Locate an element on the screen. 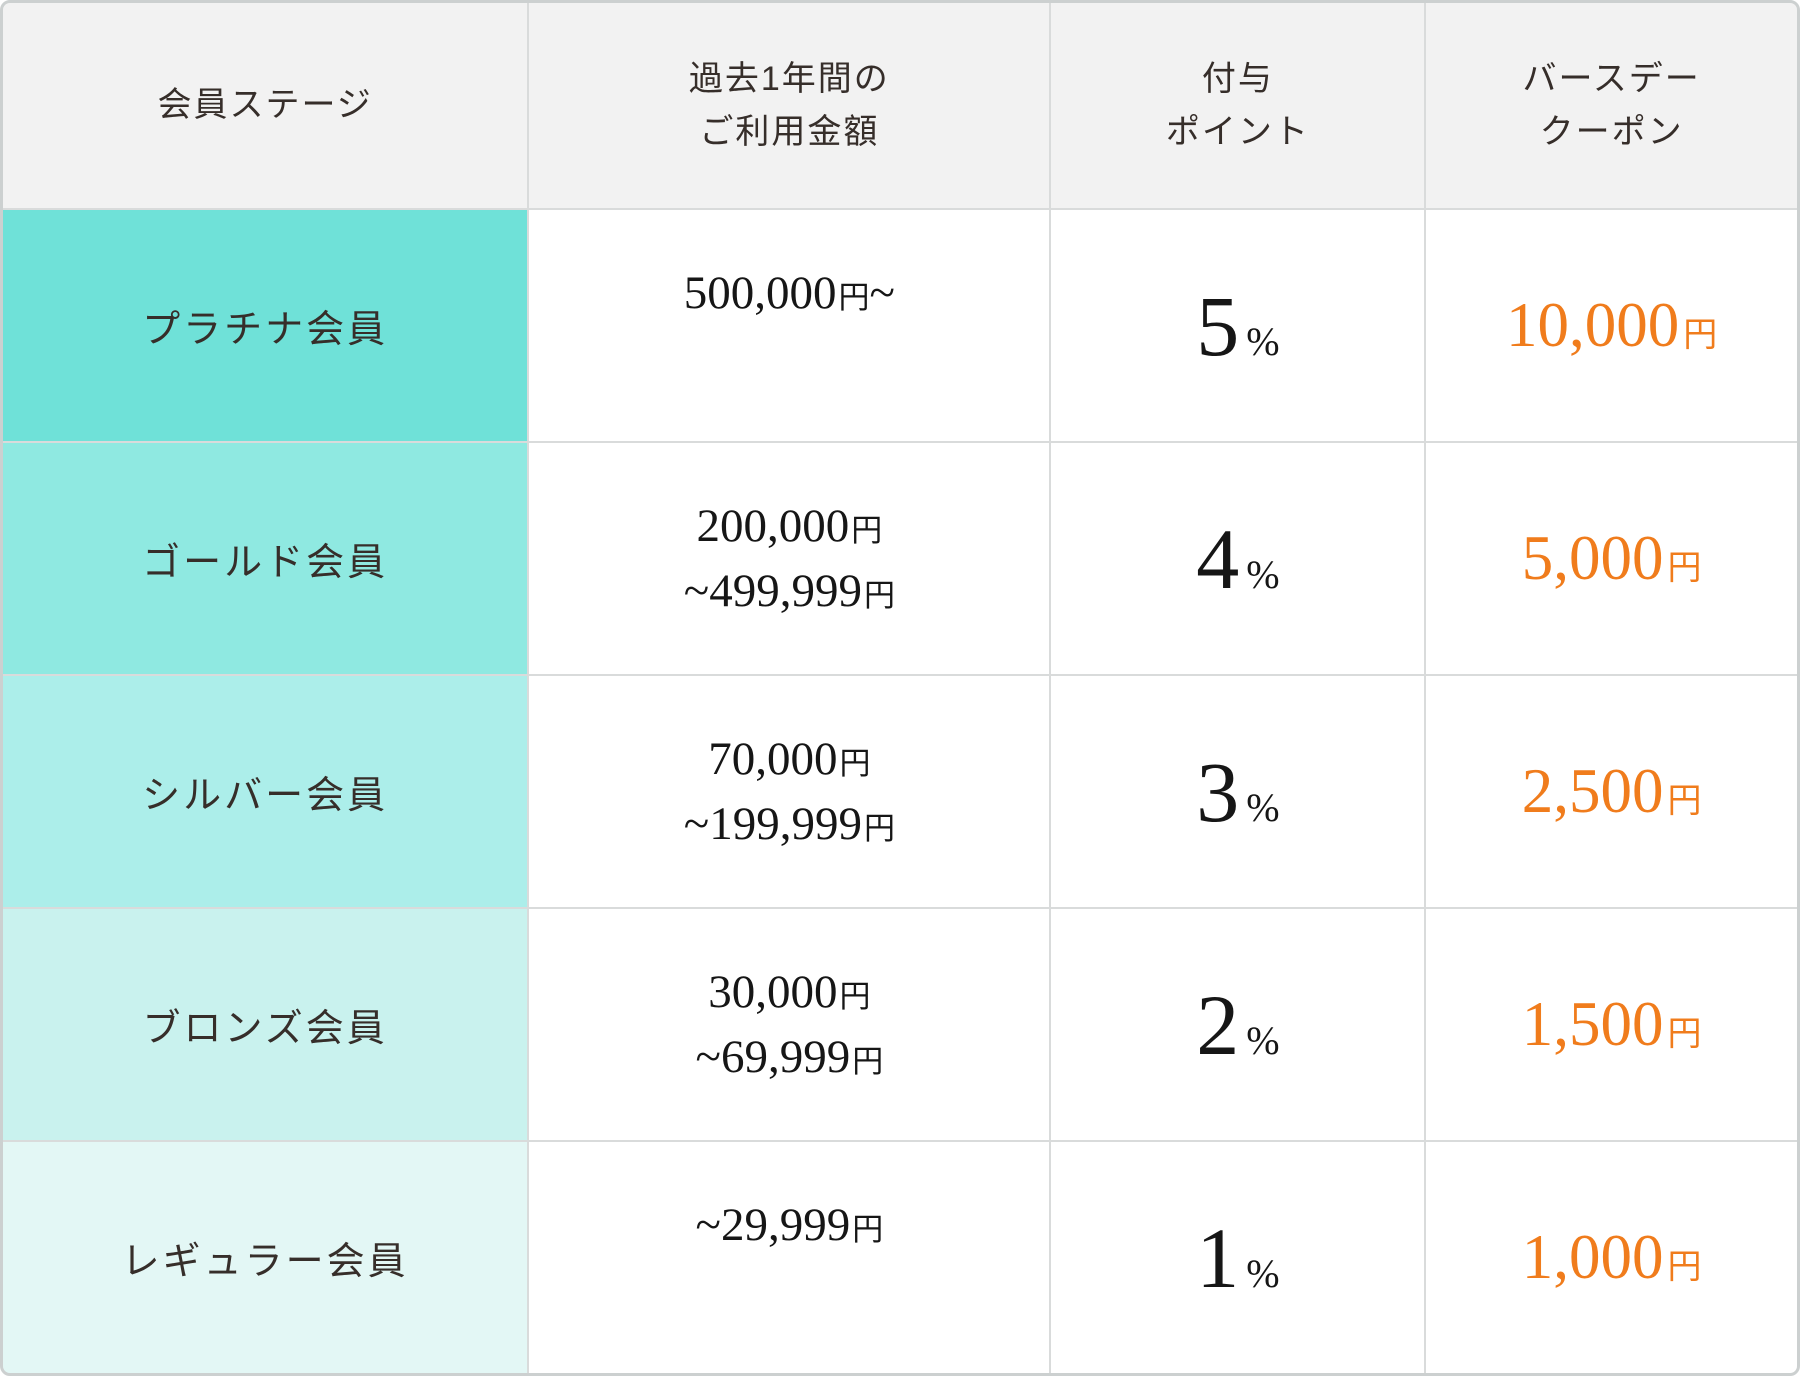 This screenshot has width=1800, height=1376. points-cell: 5% is located at coordinates (1238, 326).